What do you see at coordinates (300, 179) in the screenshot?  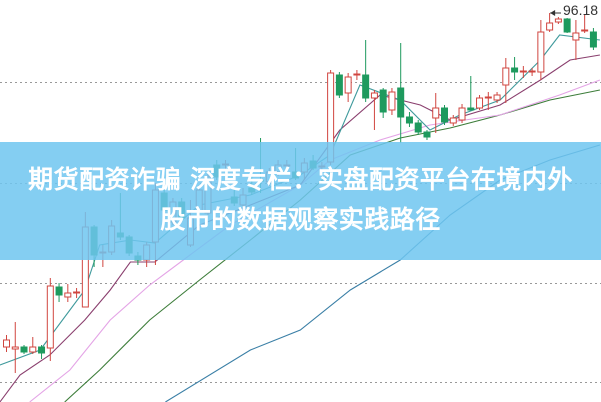 I see `banner-title-line1: 期货配资诈骗 深度专栏：实盘配资平台在境内外` at bounding box center [300, 179].